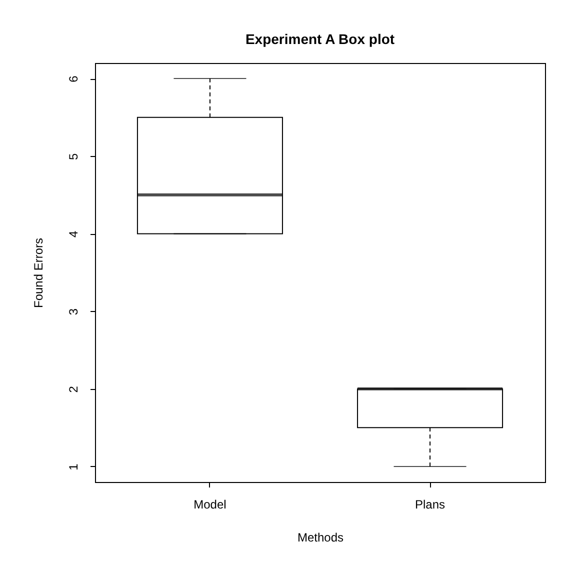 The height and width of the screenshot is (566, 562). I want to click on y-tick-label: 2, so click(73, 389).